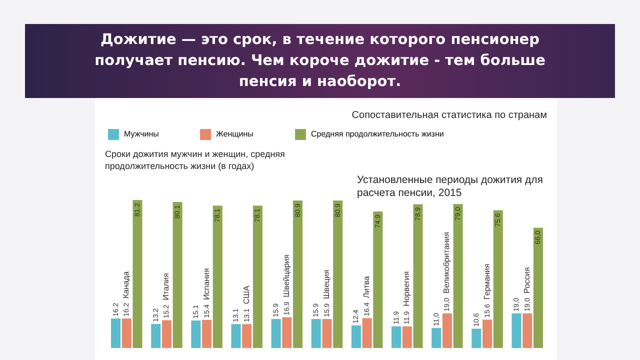  I want to click on text: Установленные периоды дожития для расчета пенсии, 2015, so click(450, 187).